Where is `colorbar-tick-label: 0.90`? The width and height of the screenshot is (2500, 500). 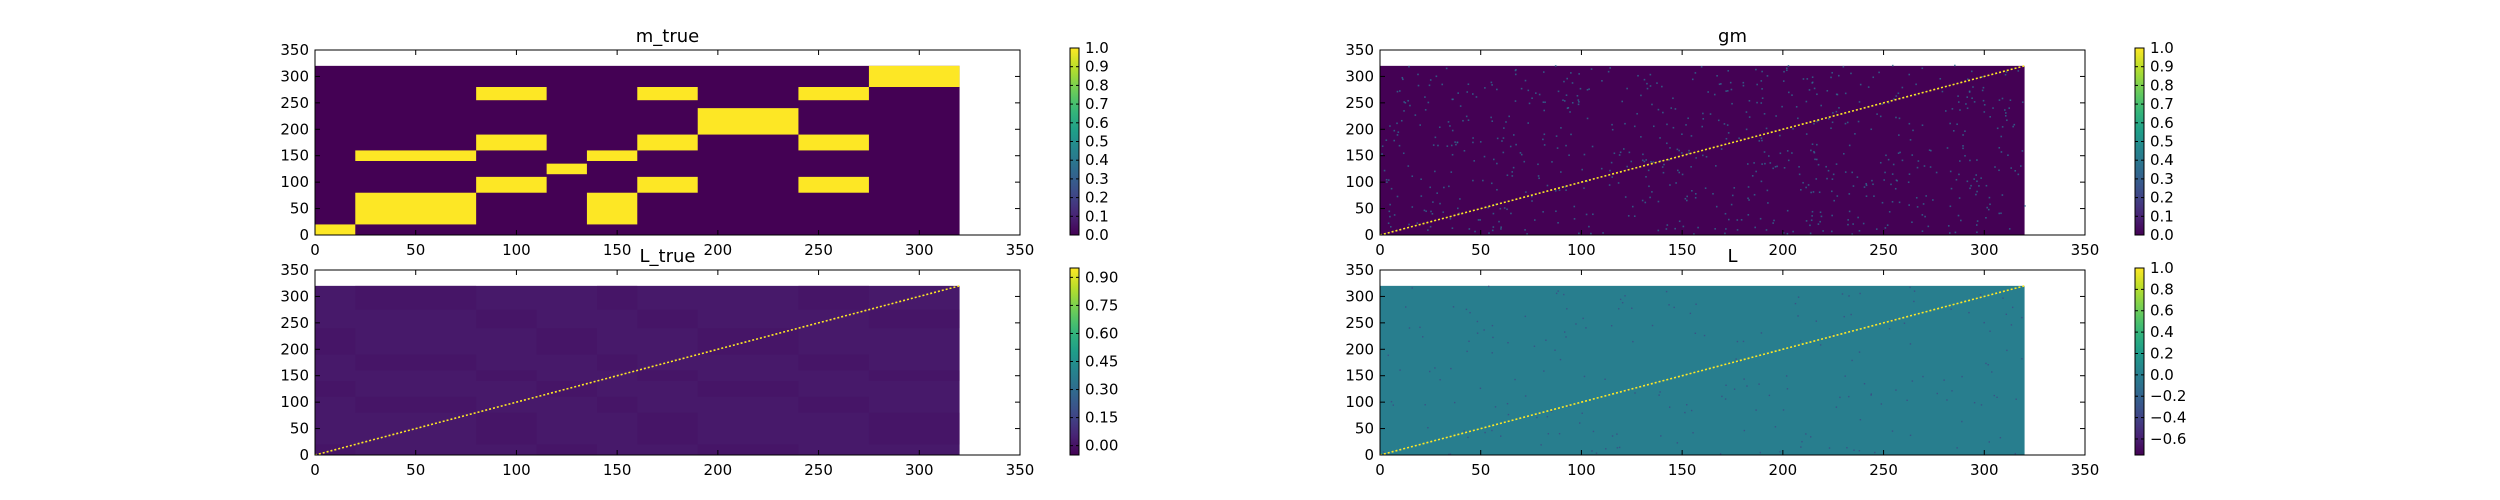 colorbar-tick-label: 0.90 is located at coordinates (1101, 277).